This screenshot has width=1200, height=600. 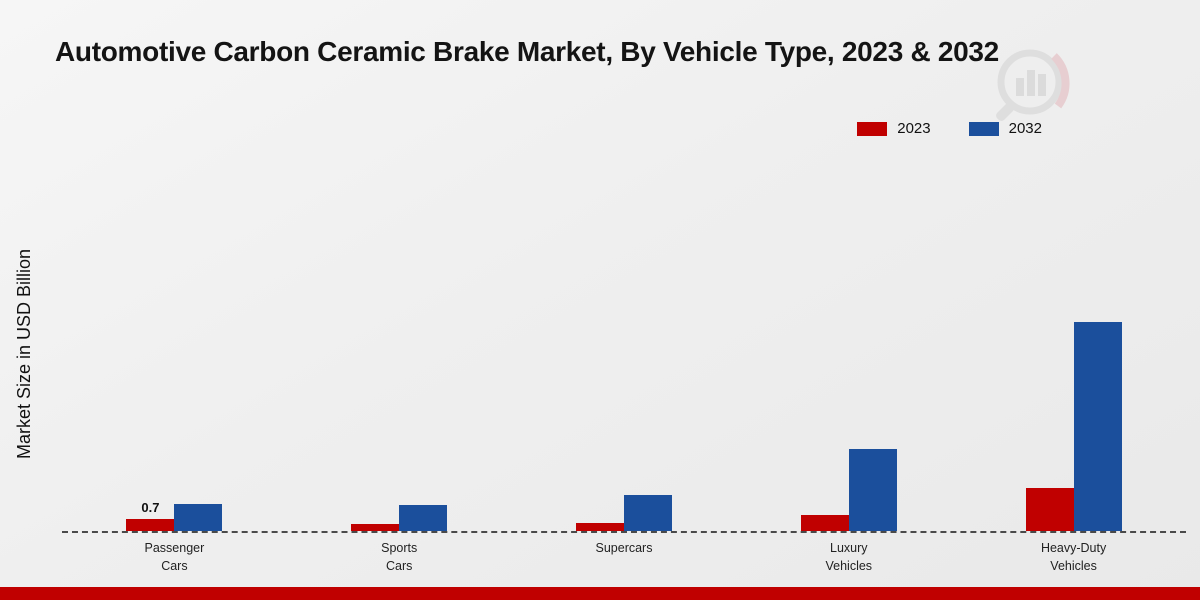 I want to click on category-label-0: Passenger Cars, so click(x=174, y=557).